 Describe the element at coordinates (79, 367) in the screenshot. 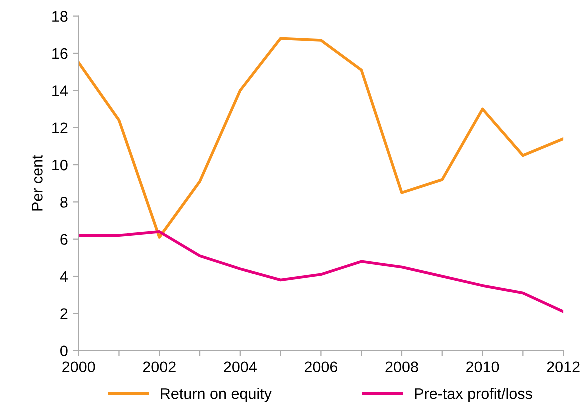

I see `x-tick-label: 2000` at that location.